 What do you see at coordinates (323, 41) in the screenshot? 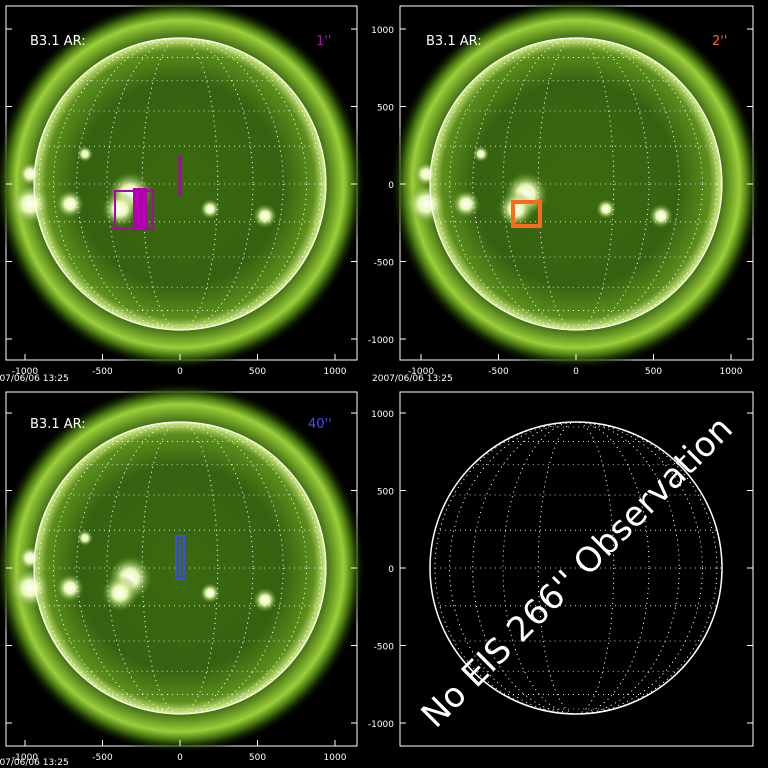
I see `slit-size-label: 1''` at bounding box center [323, 41].